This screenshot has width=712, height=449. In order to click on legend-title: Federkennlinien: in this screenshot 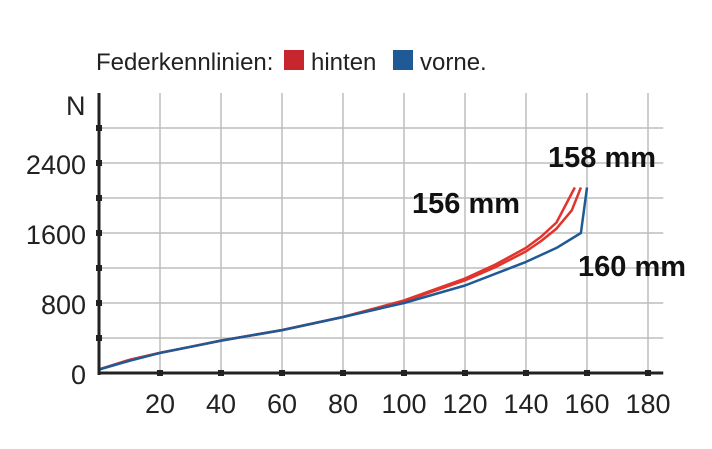, I will do `click(184, 62)`.